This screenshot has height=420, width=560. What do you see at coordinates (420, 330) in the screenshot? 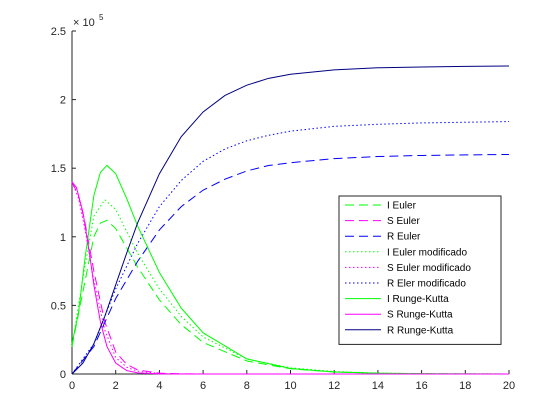
I see `legend-label: R Runge-Kutta` at bounding box center [420, 330].